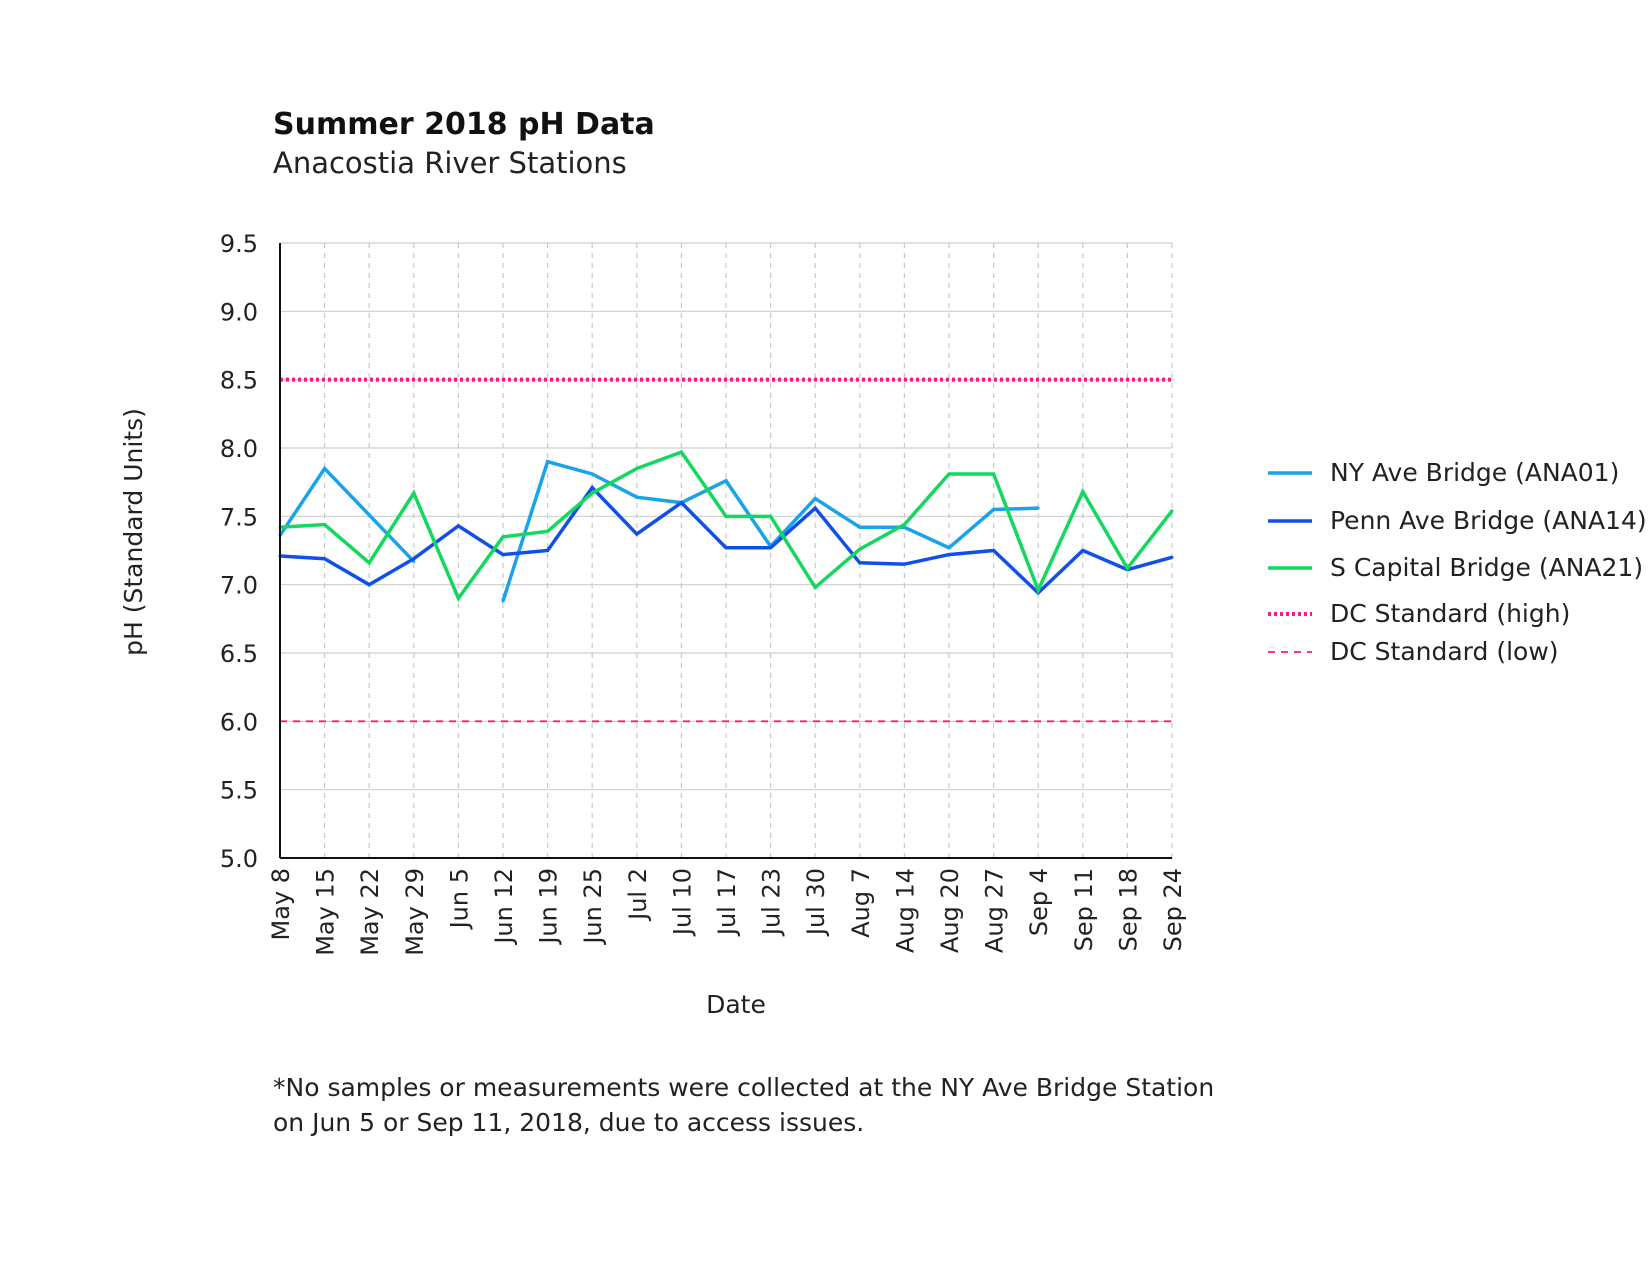 The height and width of the screenshot is (1280, 1650). Describe the element at coordinates (459, 899) in the screenshot. I see `x-tick-label: Jun 5` at that location.